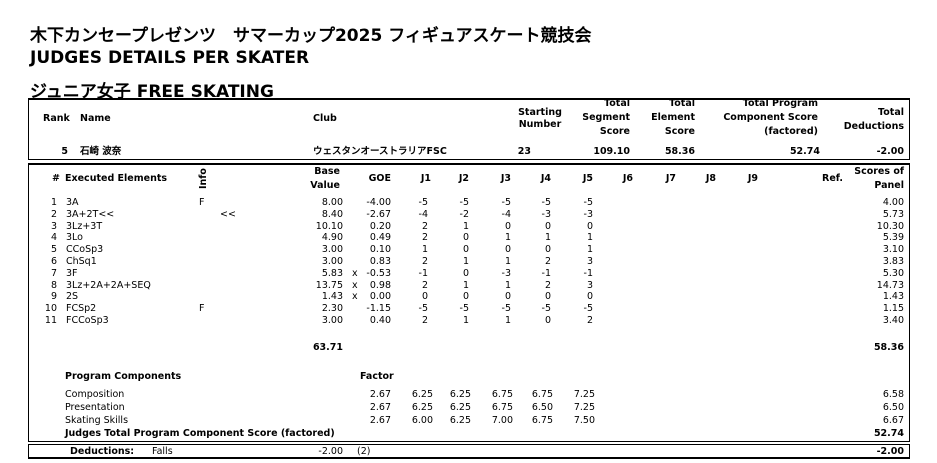 The height and width of the screenshot is (463, 937). I want to click on element-number: 3, so click(53, 226).